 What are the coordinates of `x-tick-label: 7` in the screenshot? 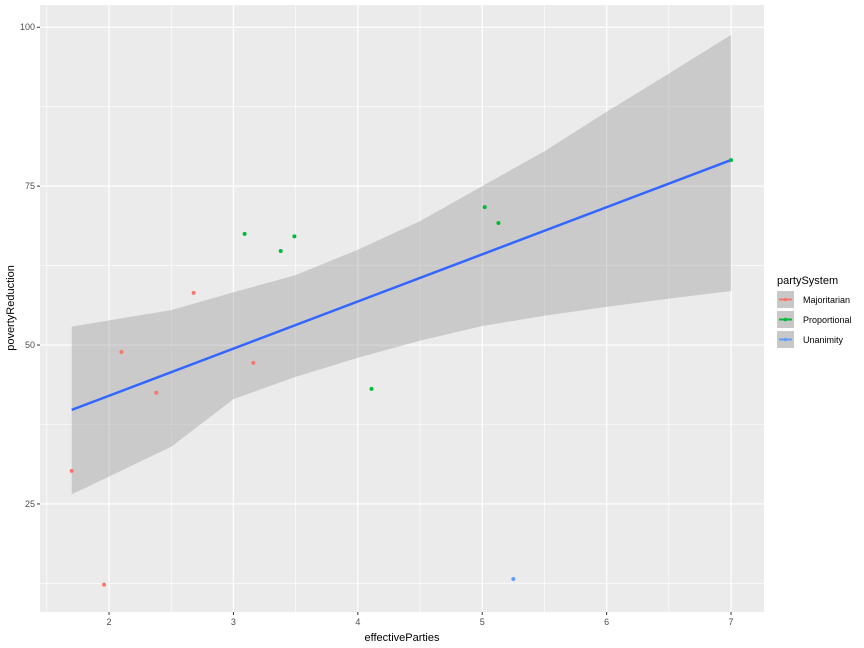 It's located at (731, 622).